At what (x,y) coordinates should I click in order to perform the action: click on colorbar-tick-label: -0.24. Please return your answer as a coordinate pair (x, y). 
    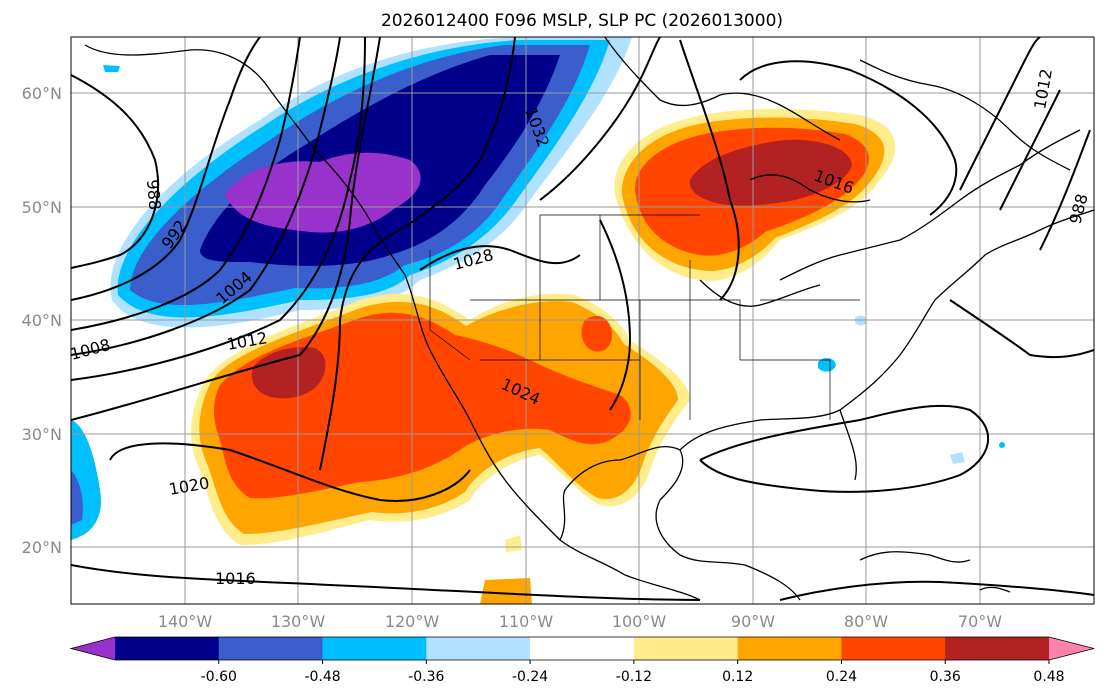
    Looking at the image, I should click on (530, 677).